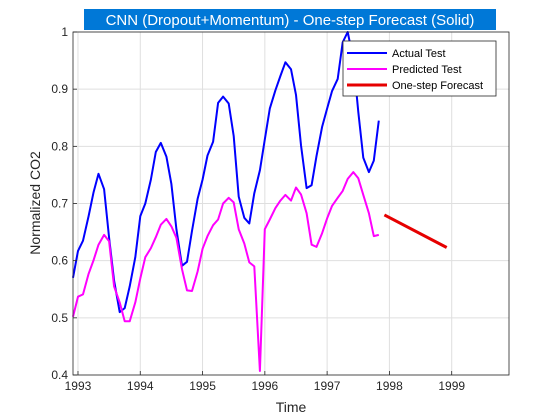  Describe the element at coordinates (327, 386) in the screenshot. I see `x-tick-label: 1997` at that location.